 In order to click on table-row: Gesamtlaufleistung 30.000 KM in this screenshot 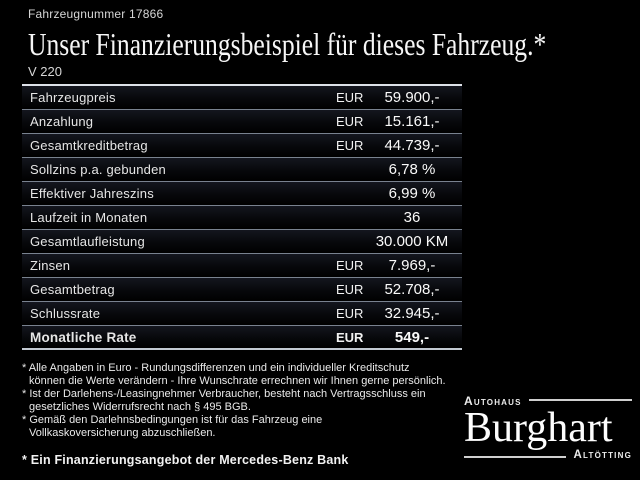, I will do `click(242, 242)`.